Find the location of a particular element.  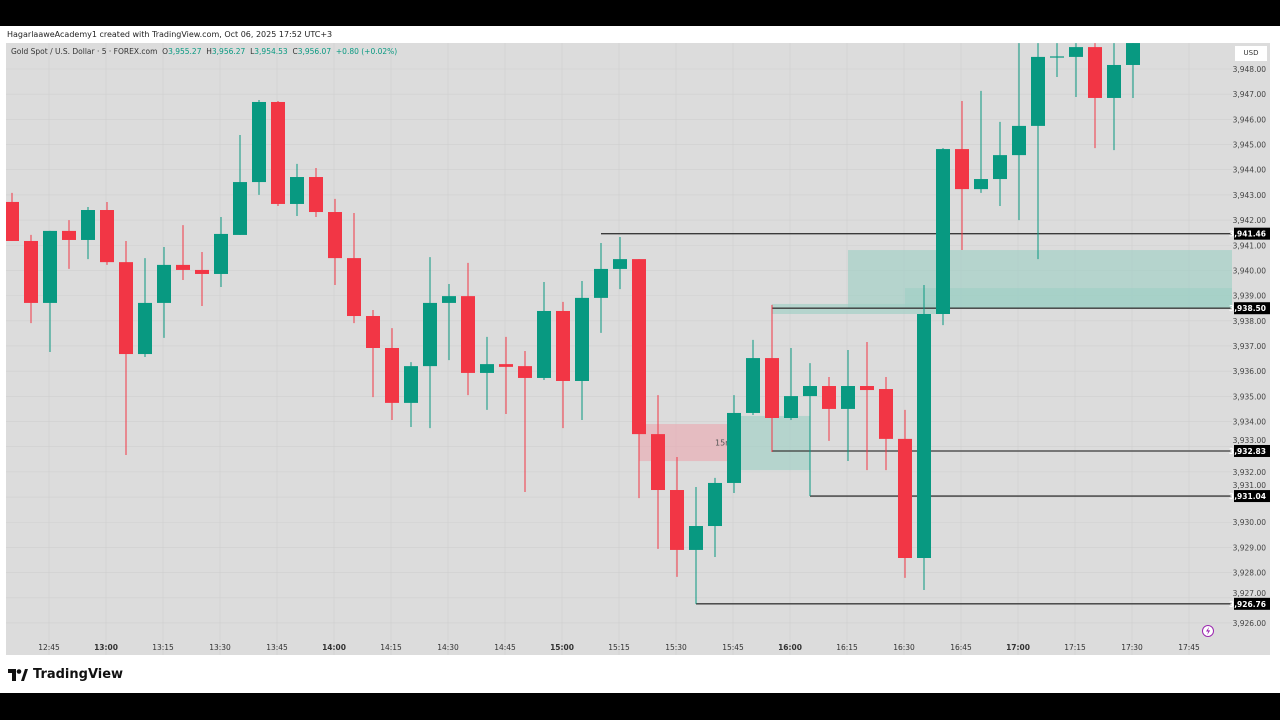

close-label: C is located at coordinates (295, 51).